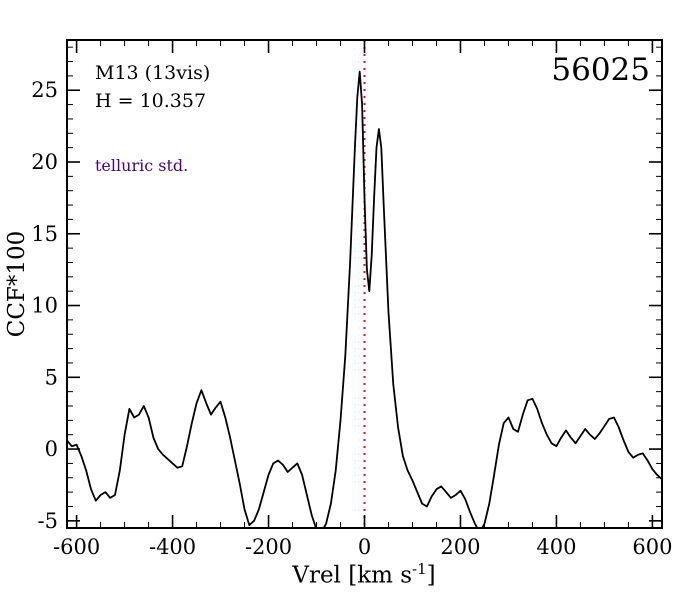  I want to click on x-tick-label: 400, so click(556, 547).